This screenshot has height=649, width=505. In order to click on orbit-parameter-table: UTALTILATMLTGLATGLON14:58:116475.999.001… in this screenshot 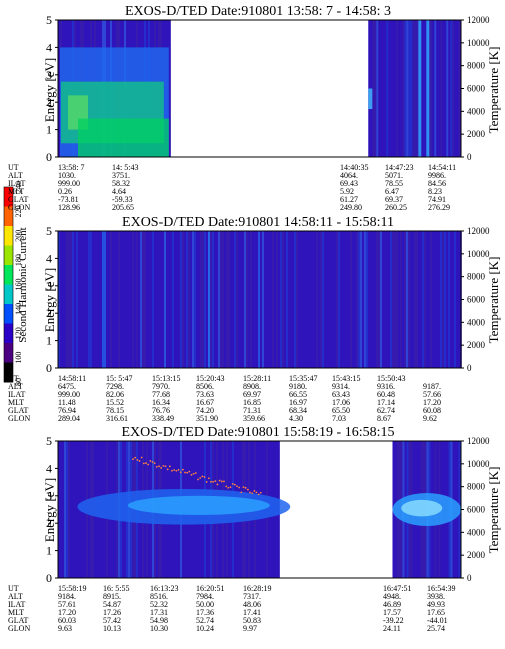, I will do `click(224, 398)`.